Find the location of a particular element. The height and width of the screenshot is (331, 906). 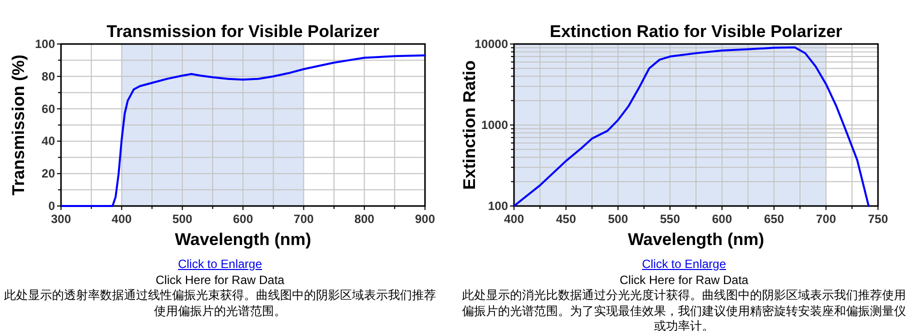

y-axis-title: Extinction Ratio is located at coordinates (469, 125).